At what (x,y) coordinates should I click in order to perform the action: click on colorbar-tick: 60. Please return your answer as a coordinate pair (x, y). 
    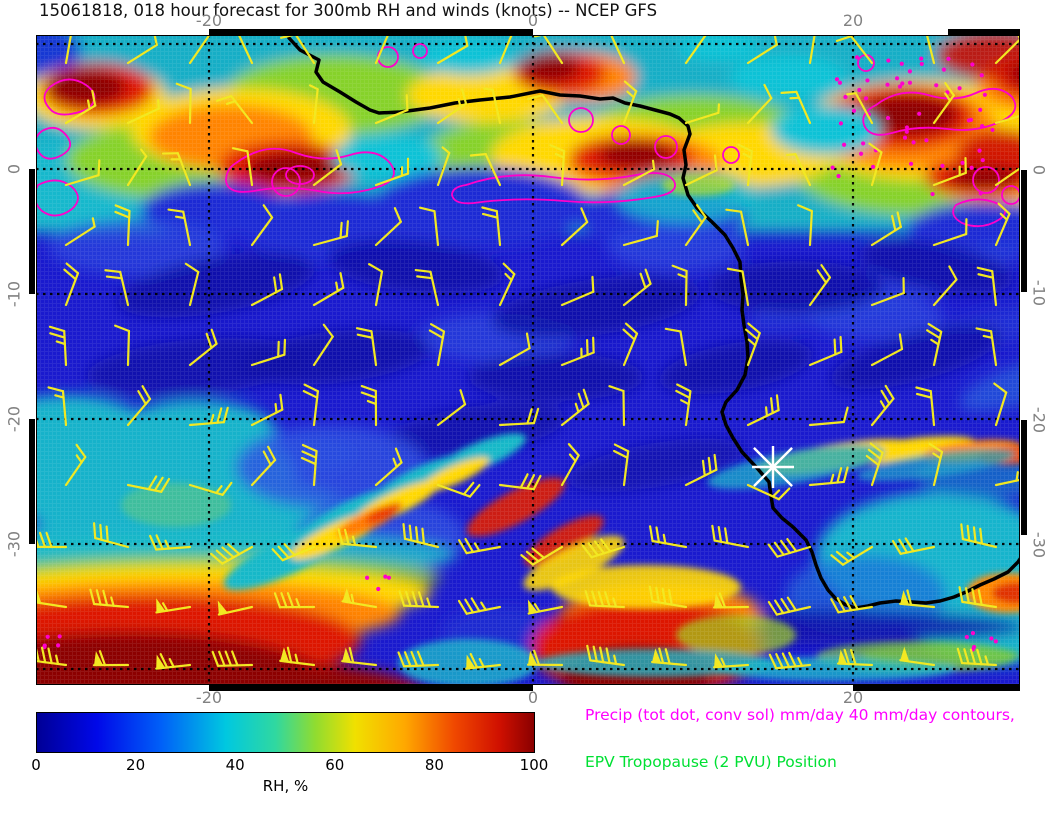
    Looking at the image, I should click on (335, 765).